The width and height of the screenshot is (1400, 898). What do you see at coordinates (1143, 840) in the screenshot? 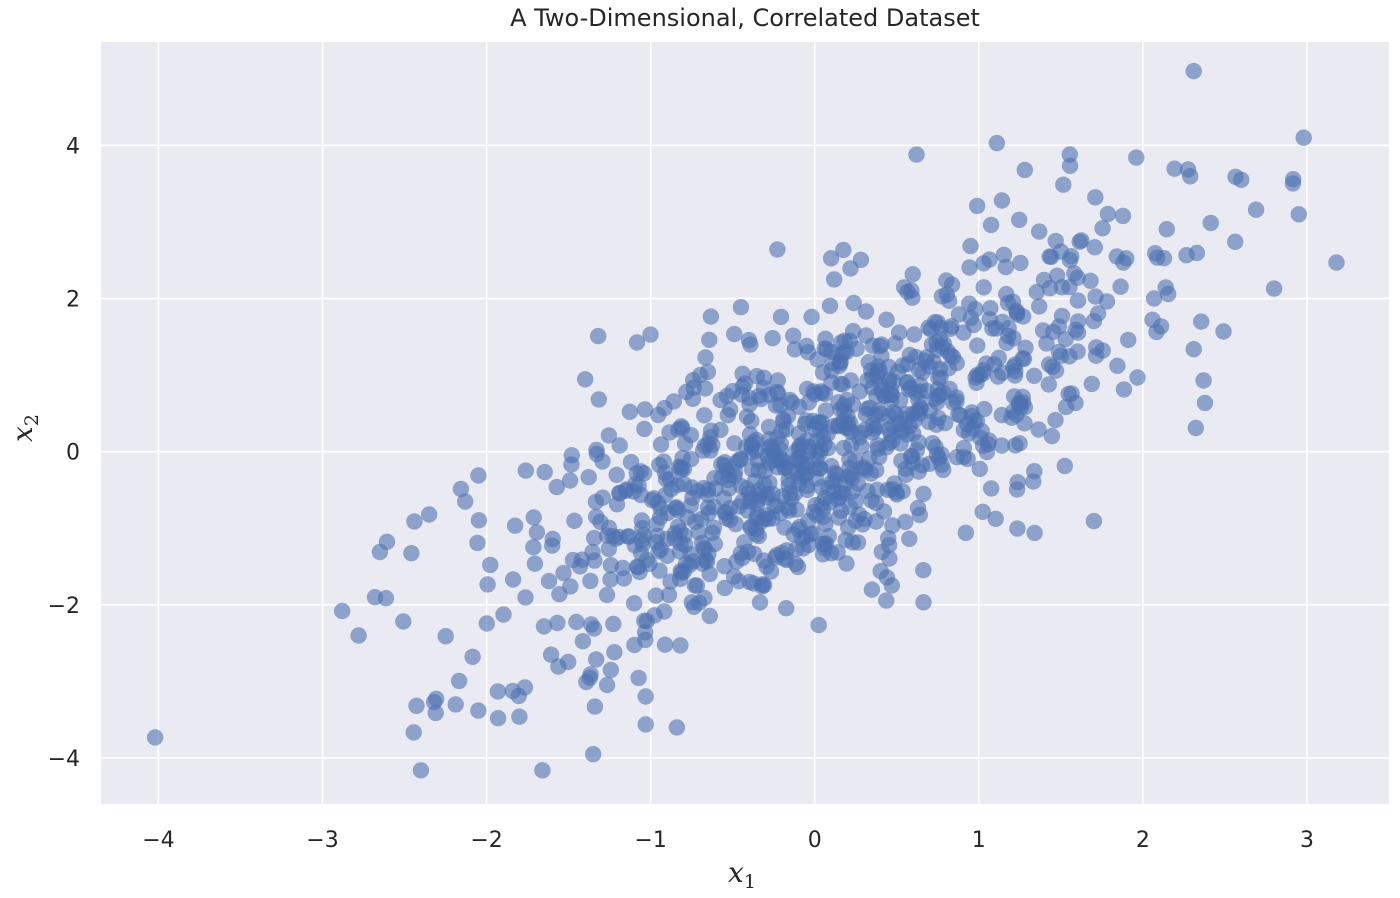
I see `x-tick-label: 2` at bounding box center [1143, 840].